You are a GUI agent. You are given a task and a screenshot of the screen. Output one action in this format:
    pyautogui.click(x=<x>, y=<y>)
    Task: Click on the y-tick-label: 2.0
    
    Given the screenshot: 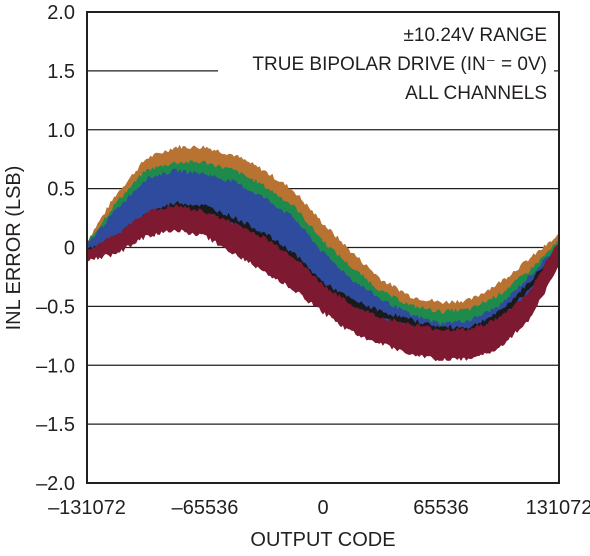 What is the action you would take?
    pyautogui.click(x=61, y=13)
    